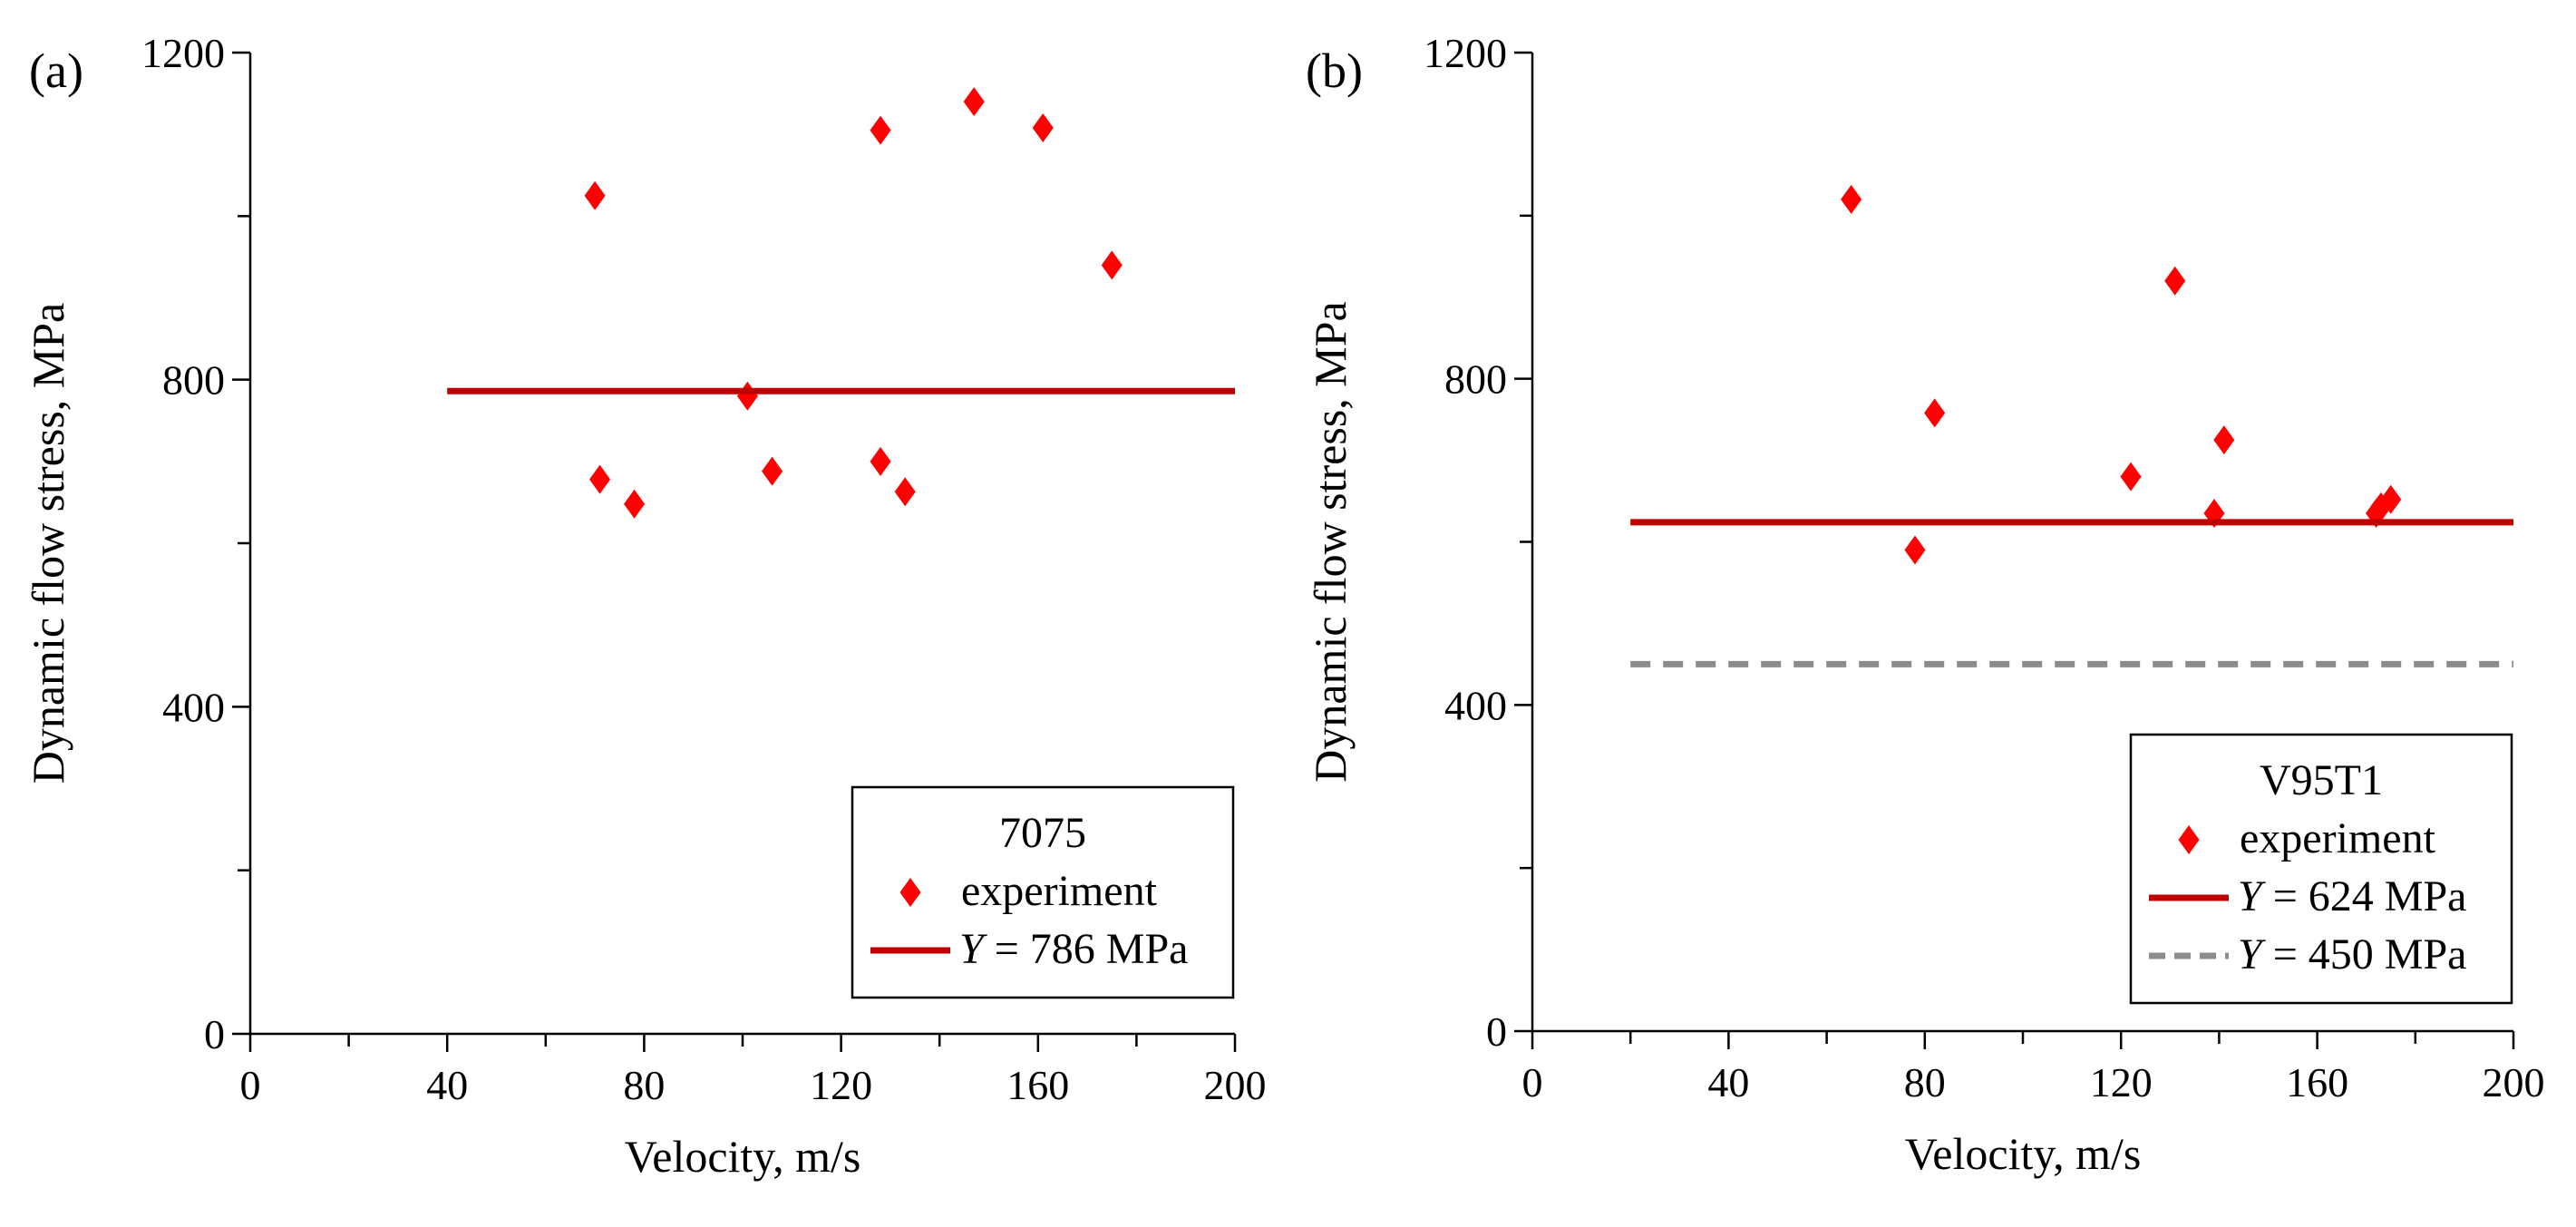  What do you see at coordinates (56, 71) in the screenshot?
I see `panel-label: (a)` at bounding box center [56, 71].